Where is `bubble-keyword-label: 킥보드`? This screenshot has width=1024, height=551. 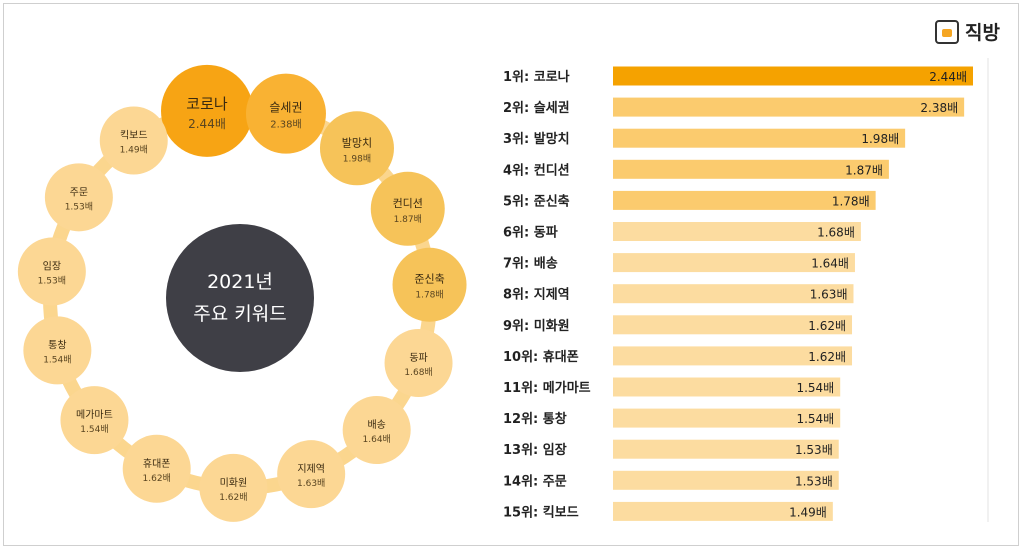
bubble-keyword-label: 킥보드 is located at coordinates (134, 135).